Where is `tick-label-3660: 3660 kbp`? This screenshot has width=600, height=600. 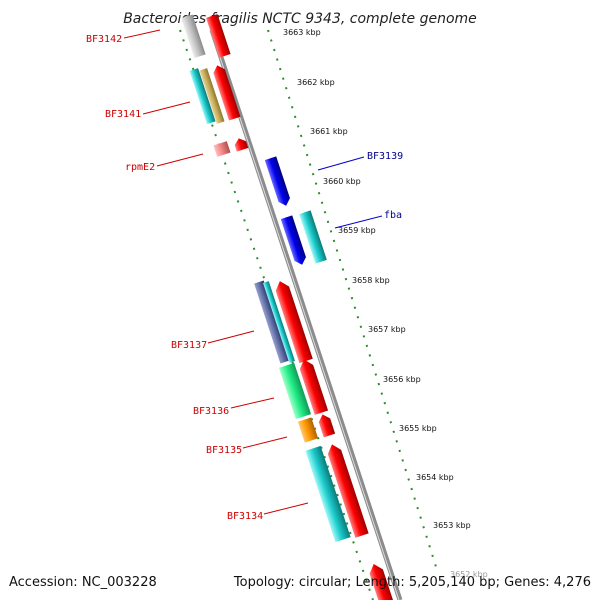
tick-label-3660: 3660 kbp is located at coordinates (342, 181).